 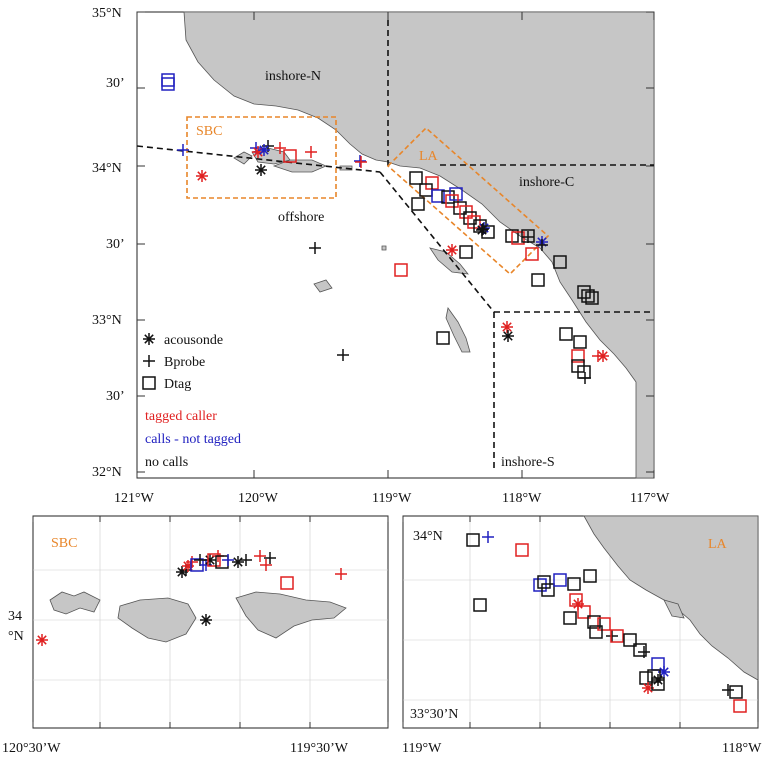 What do you see at coordinates (392, 498) in the screenshot?
I see `main-map-lon-labels: 121°W 120°W 119°W 118°W 117°W` at bounding box center [392, 498].